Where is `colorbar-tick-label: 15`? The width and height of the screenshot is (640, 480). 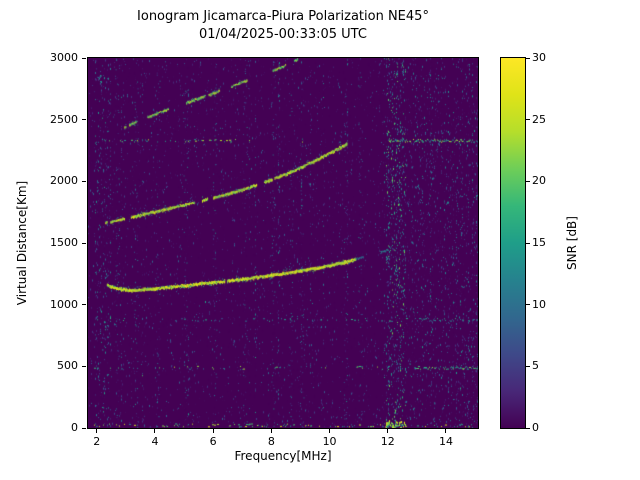
colorbar-tick-label: 15 is located at coordinates (539, 242).